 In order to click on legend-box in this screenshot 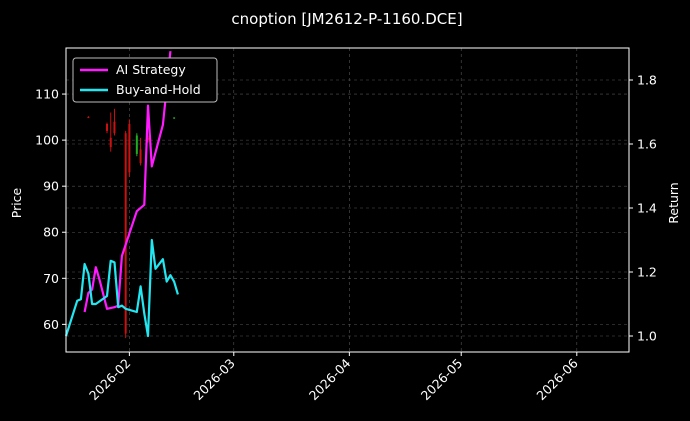, I will do `click(145, 80)`.